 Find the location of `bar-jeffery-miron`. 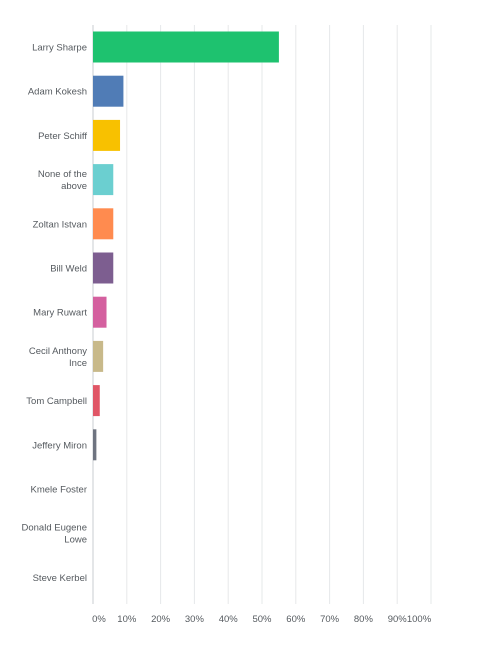

bar-jeffery-miron is located at coordinates (95, 445).